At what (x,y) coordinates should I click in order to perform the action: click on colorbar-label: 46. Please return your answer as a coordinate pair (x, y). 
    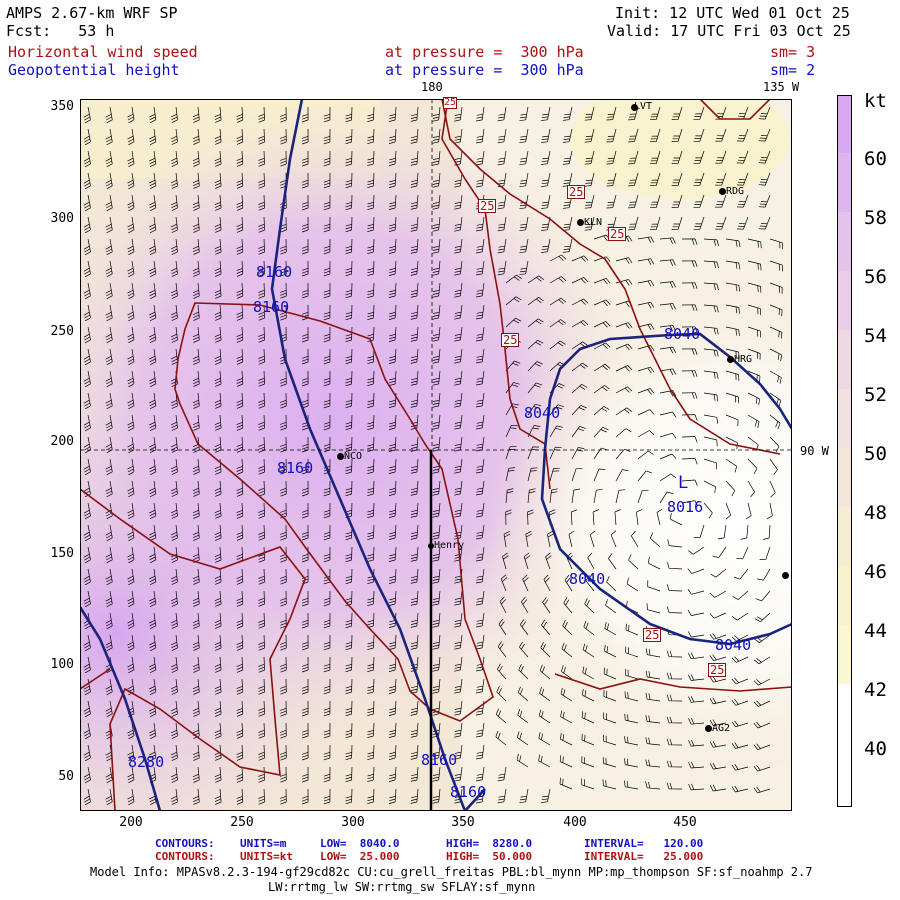
    Looking at the image, I should click on (875, 572).